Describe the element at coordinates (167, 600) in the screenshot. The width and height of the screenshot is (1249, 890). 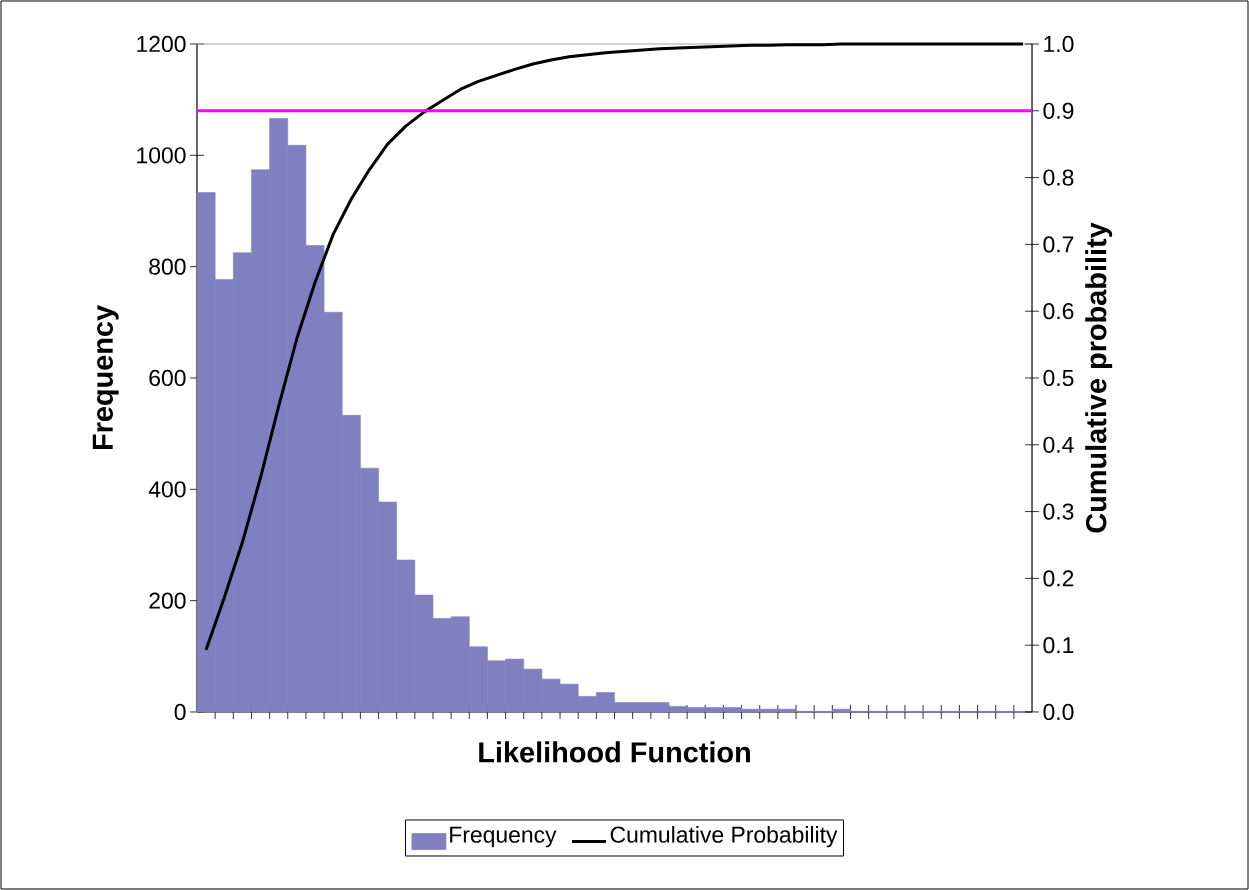
I see `y-tick-label: 200` at that location.